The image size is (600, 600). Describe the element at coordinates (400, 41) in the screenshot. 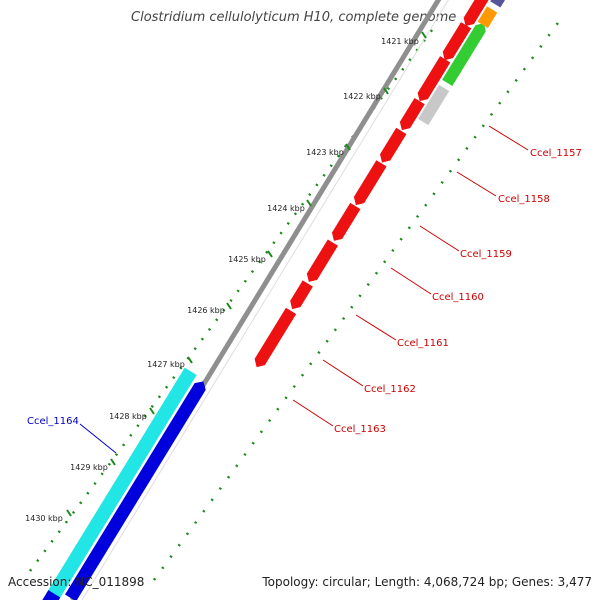

I see `kbp-tick-label: 1421 kbp` at that location.